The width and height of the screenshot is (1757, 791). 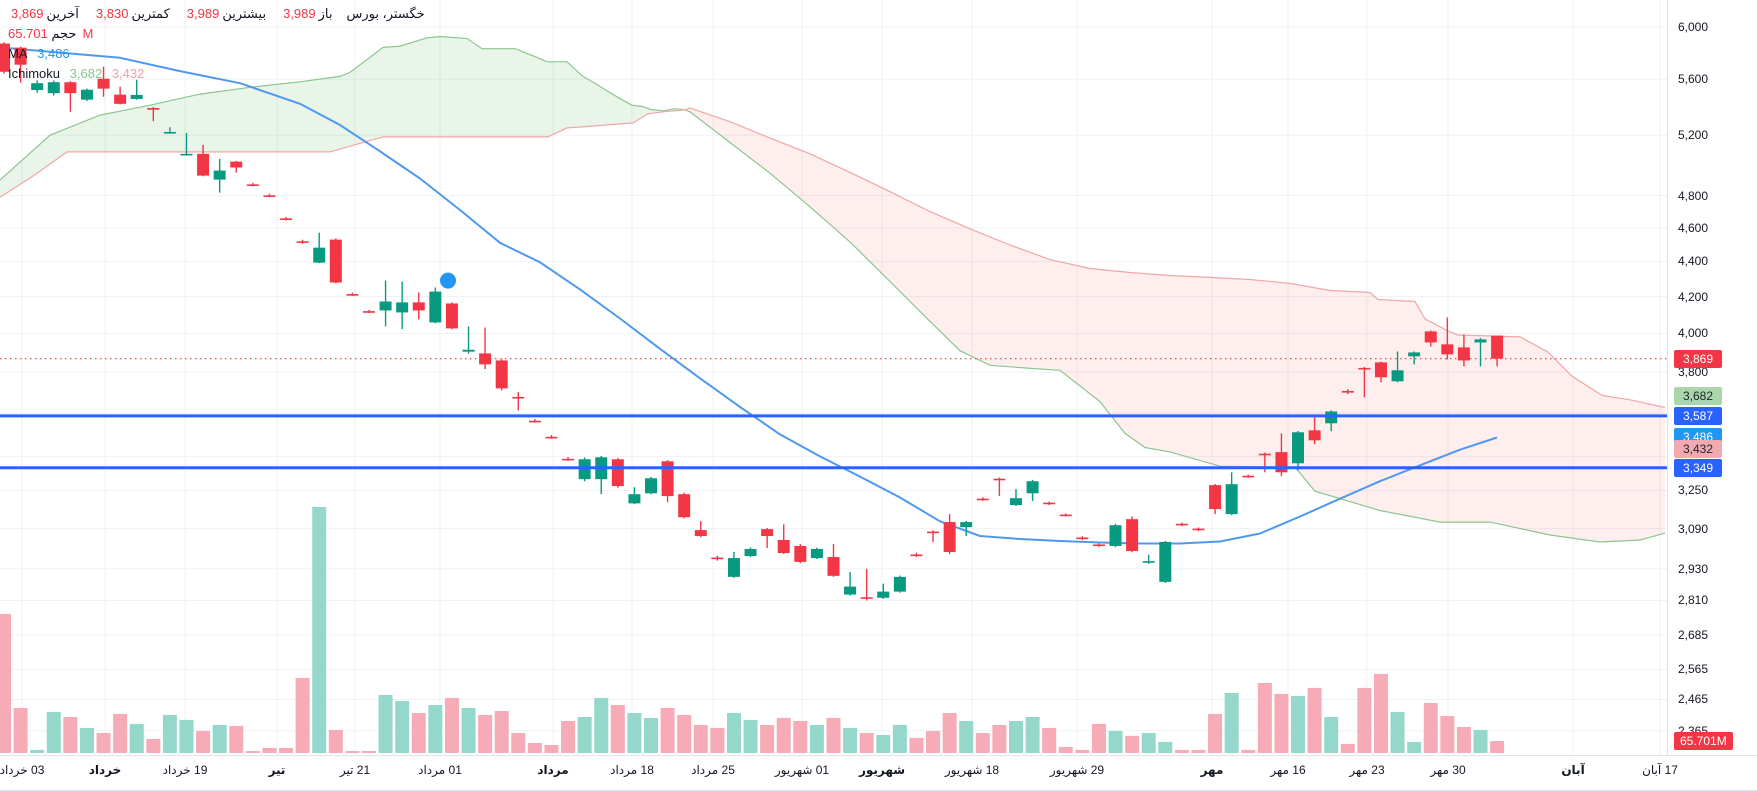 I want to click on x-axis-label: 23 مهر, so click(x=1367, y=770).